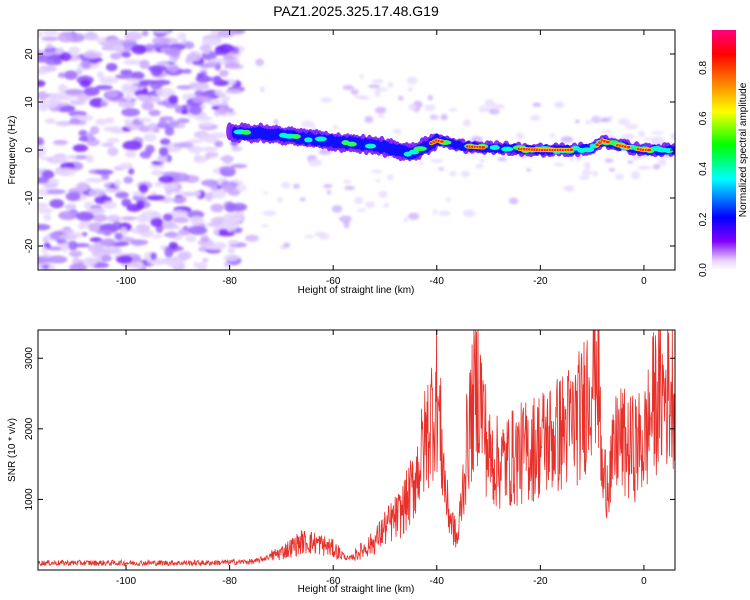 Image resolution: width=750 pixels, height=600 pixels. Describe the element at coordinates (29, 102) in the screenshot. I see `y-tick-label: 10` at that location.